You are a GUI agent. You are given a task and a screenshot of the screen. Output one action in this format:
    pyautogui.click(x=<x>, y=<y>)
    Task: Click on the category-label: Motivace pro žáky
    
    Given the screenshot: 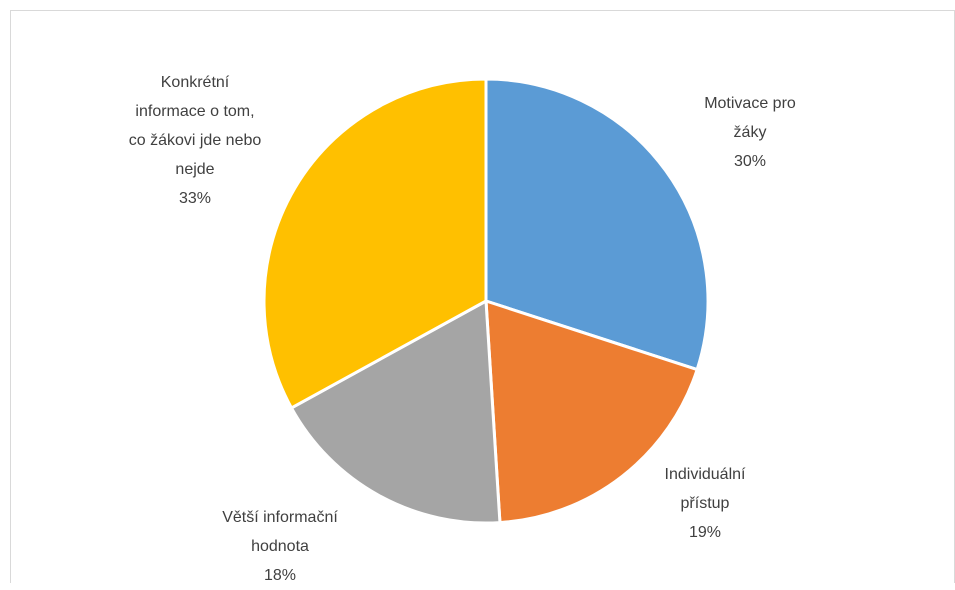 What is the action you would take?
    pyautogui.click(x=750, y=118)
    